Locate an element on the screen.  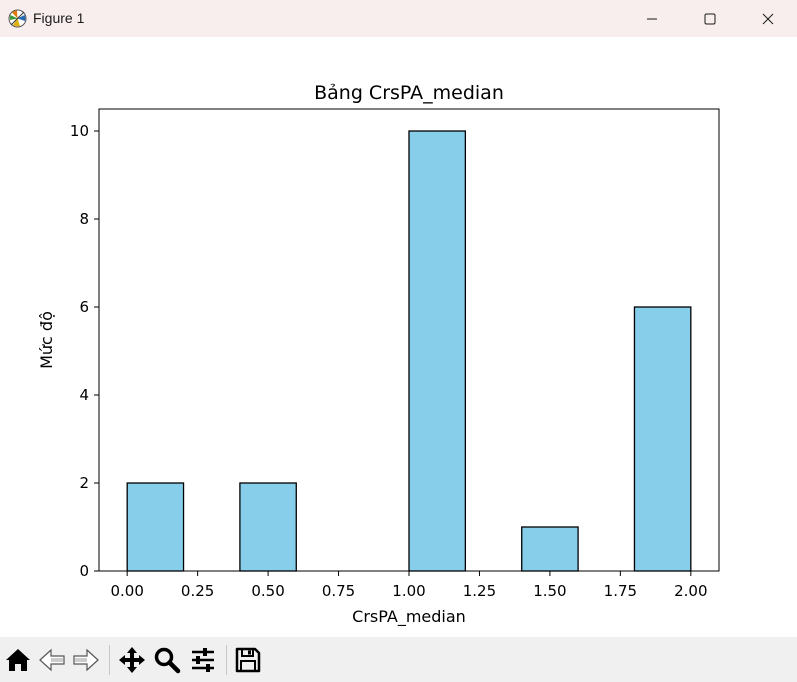
x-tick-label: 0.25 is located at coordinates (197, 591).